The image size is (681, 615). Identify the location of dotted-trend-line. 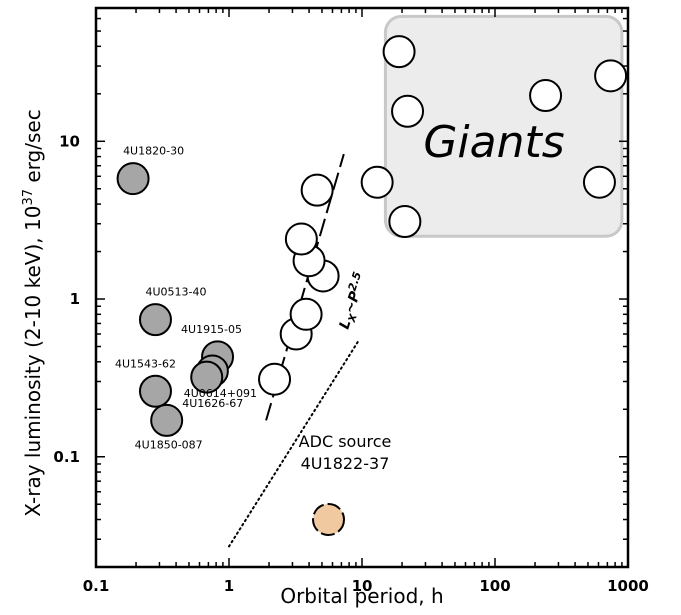
(294, 443).